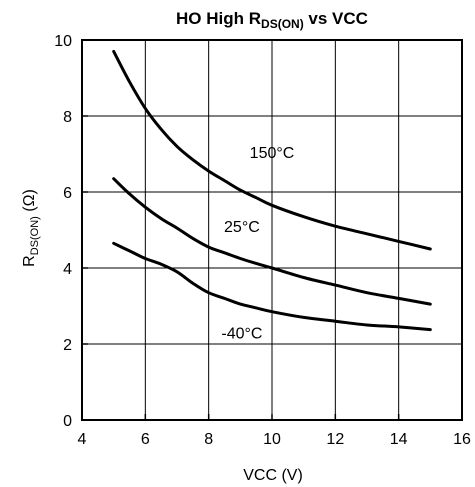  I want to click on y-axis-label: RDS(ON) (Ω), so click(31, 228).